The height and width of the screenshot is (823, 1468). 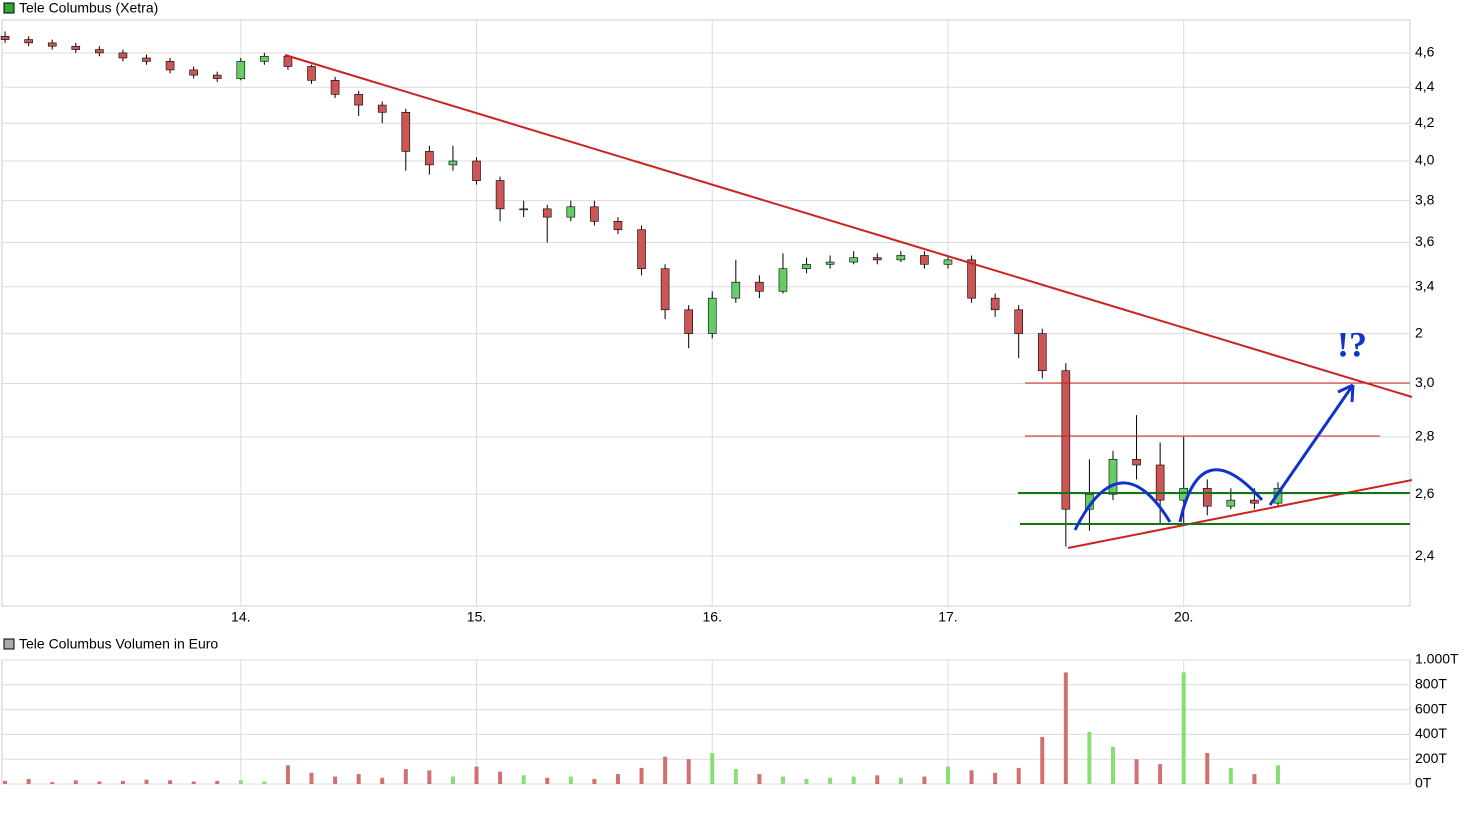 What do you see at coordinates (706, 722) in the screenshot?
I see `volume-frame` at bounding box center [706, 722].